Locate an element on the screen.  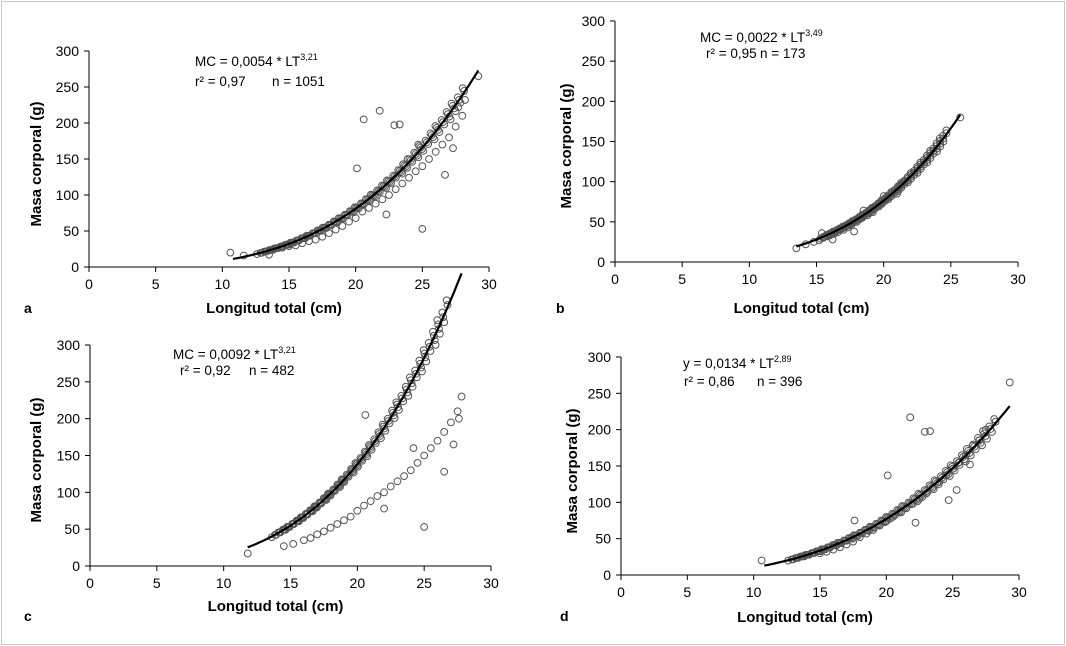
sample-size-text: n = 396 is located at coordinates (779, 381).